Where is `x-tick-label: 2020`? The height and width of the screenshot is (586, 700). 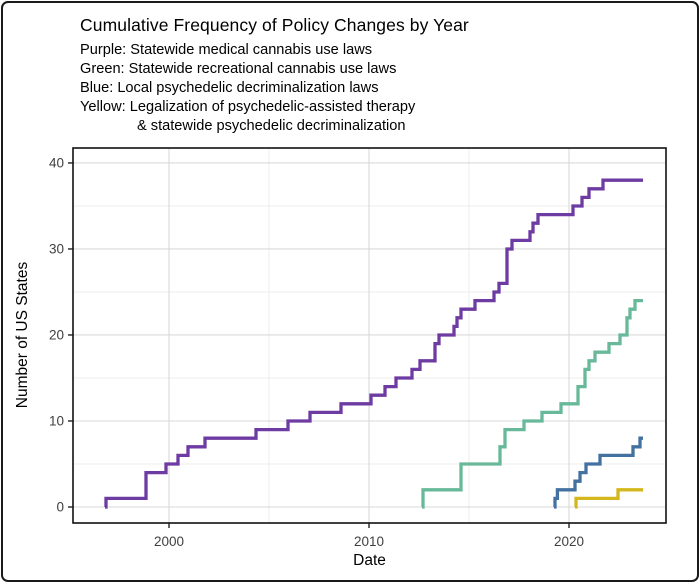
x-tick-label: 2020 is located at coordinates (569, 541).